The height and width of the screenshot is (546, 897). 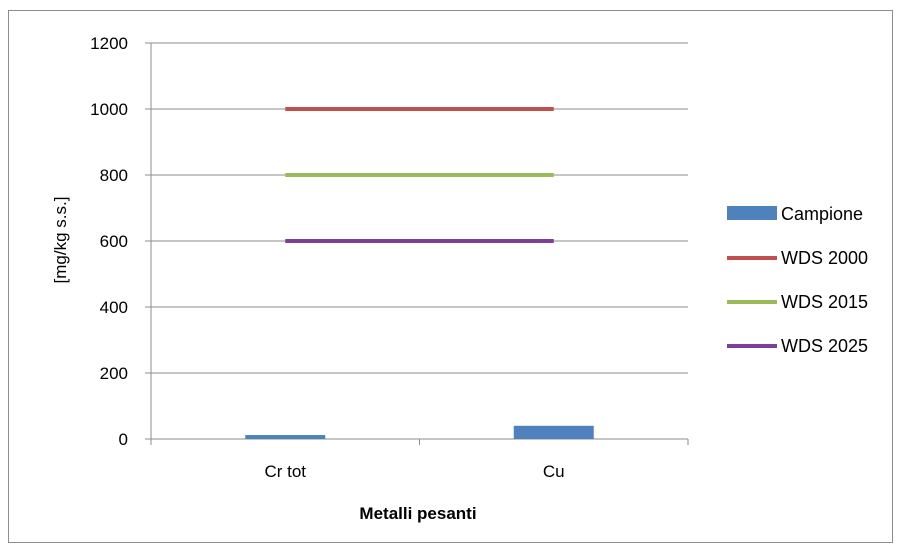 I want to click on legend-label: WDS 2015, so click(x=824, y=302).